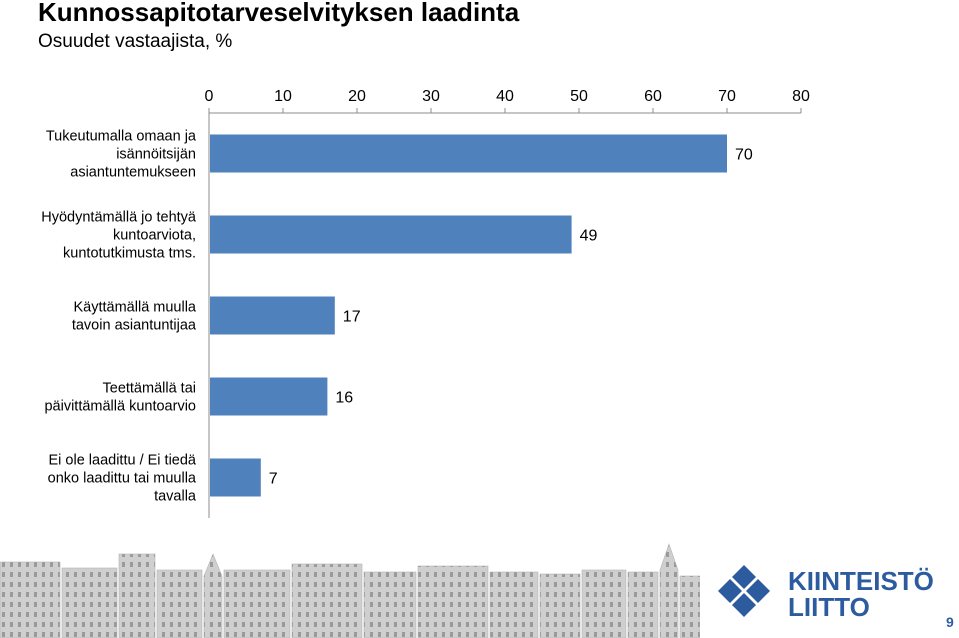  Describe the element at coordinates (744, 155) in the screenshot. I see `data-label: 70` at that location.